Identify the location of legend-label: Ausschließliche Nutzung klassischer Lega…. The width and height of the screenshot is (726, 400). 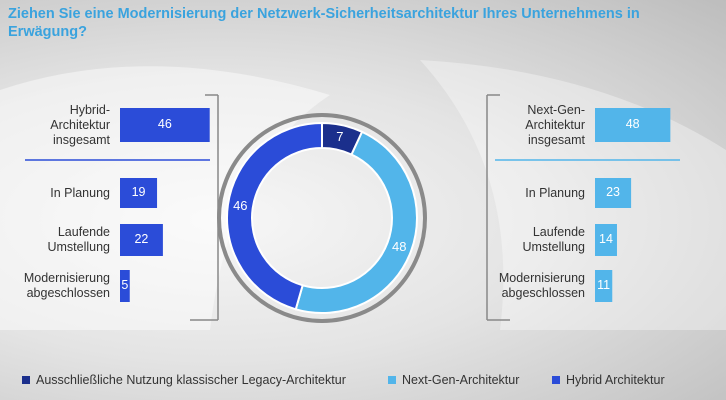
(191, 380).